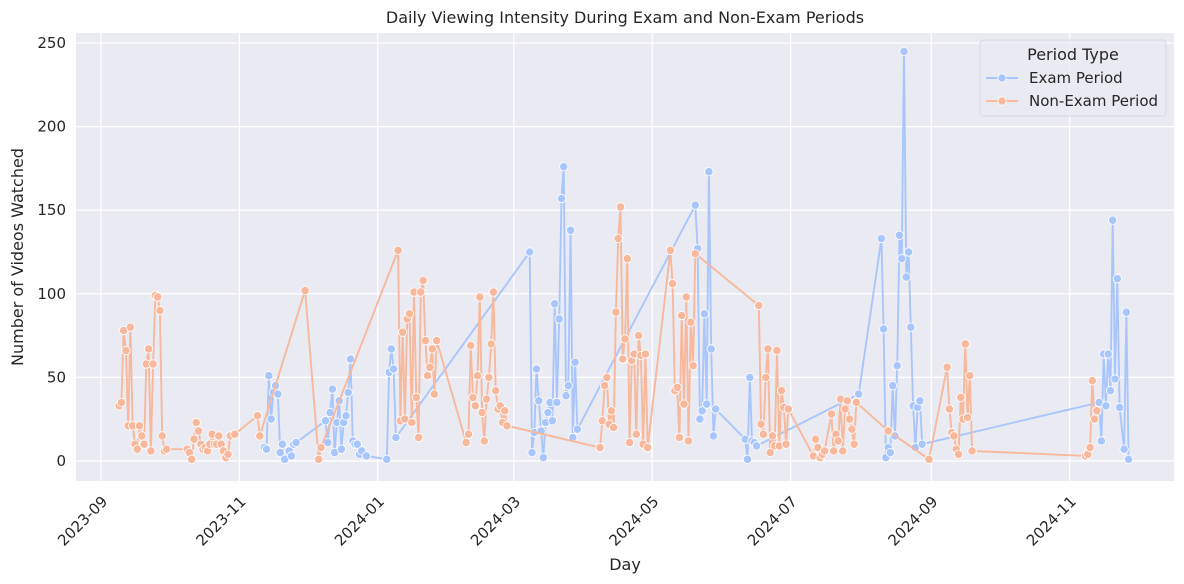 The width and height of the screenshot is (1184, 584). I want to click on y-axis-title: Number of Videos Watched, so click(17, 257).